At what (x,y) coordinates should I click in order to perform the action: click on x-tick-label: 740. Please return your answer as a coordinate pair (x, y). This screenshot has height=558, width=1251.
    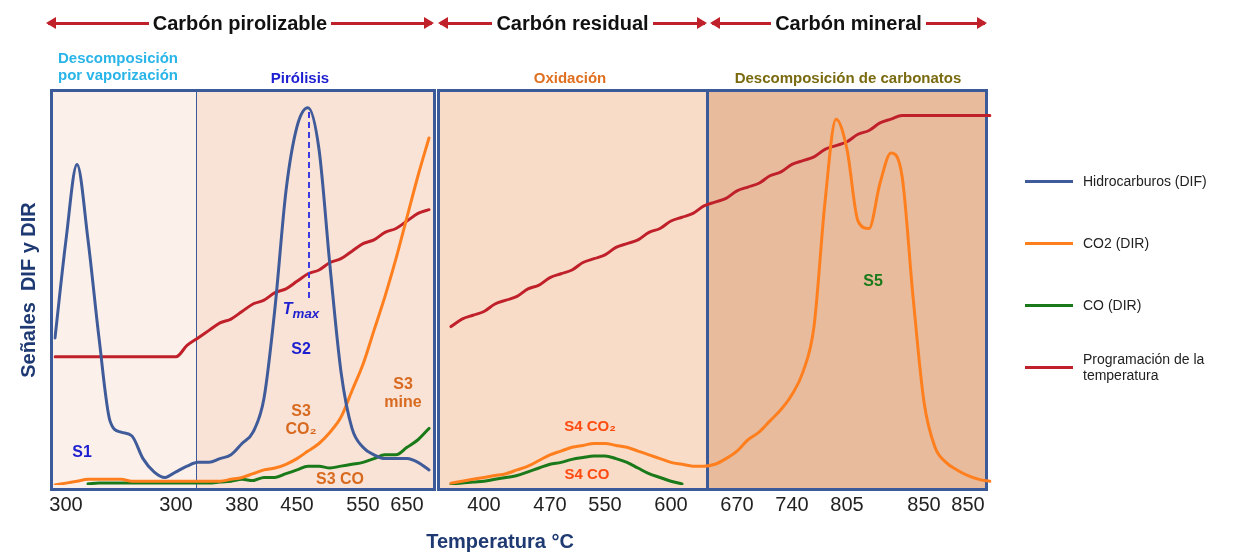
    Looking at the image, I should click on (792, 503).